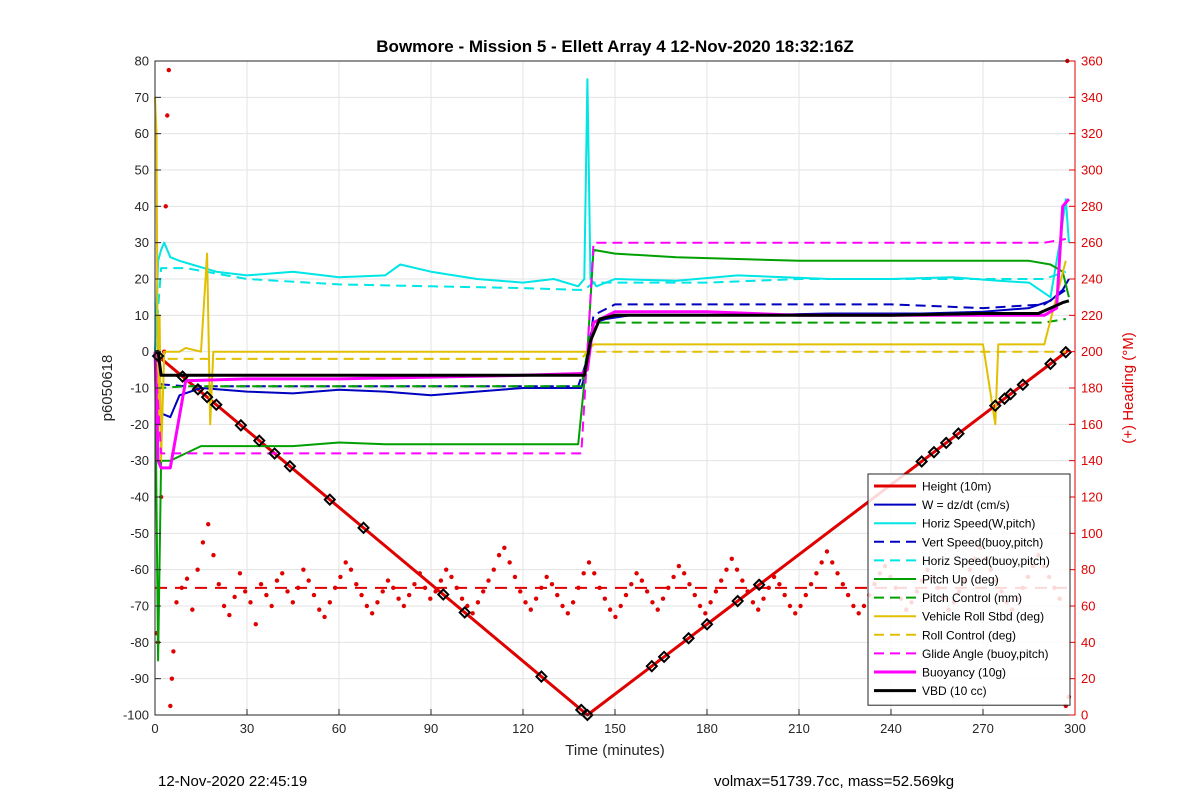 Image resolution: width=1200 pixels, height=804 pixels. Describe the element at coordinates (142, 315) in the screenshot. I see `y-tick-label: 10` at that location.